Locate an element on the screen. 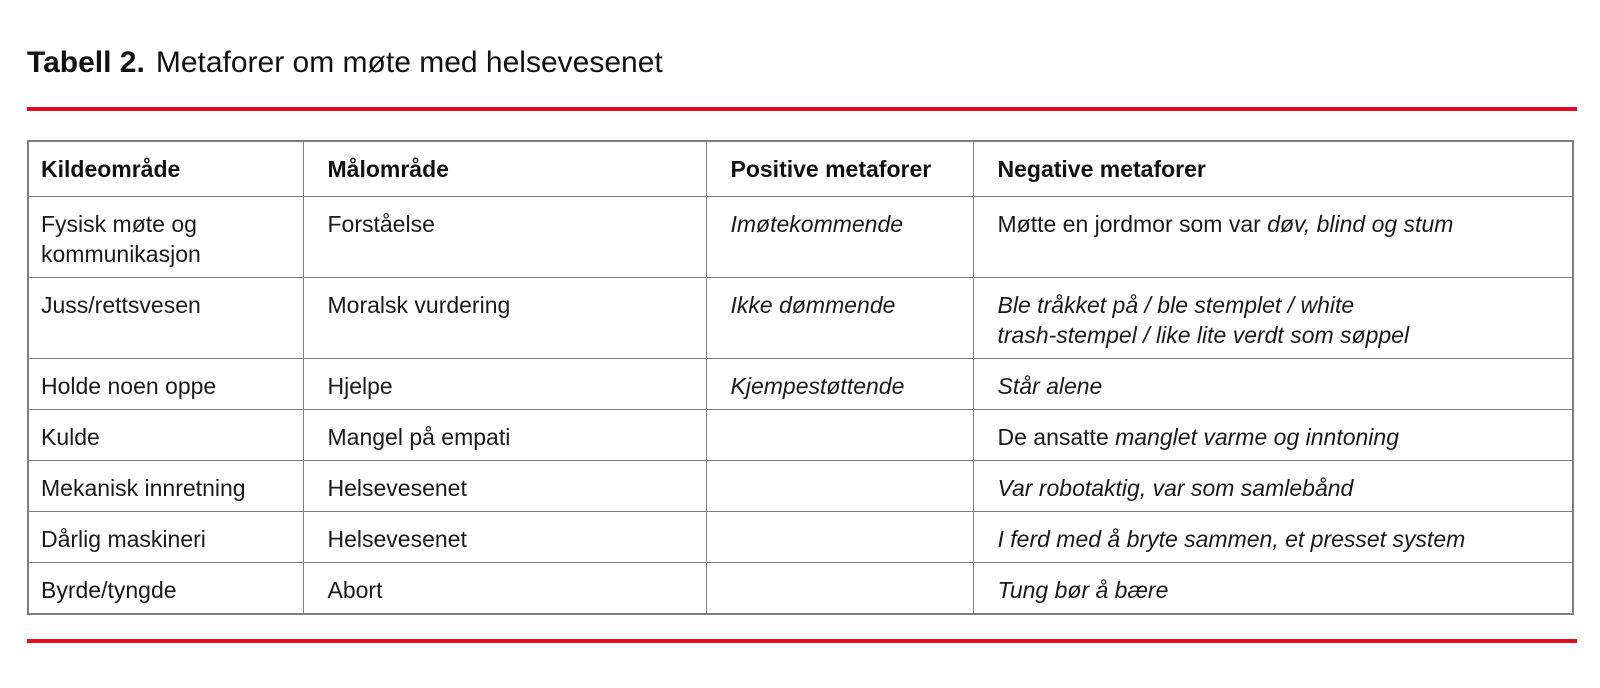 Image resolution: width=1600 pixels, height=688 pixels. metaphor-quote: Var robotaktig, var som samlebånd is located at coordinates (1175, 487).